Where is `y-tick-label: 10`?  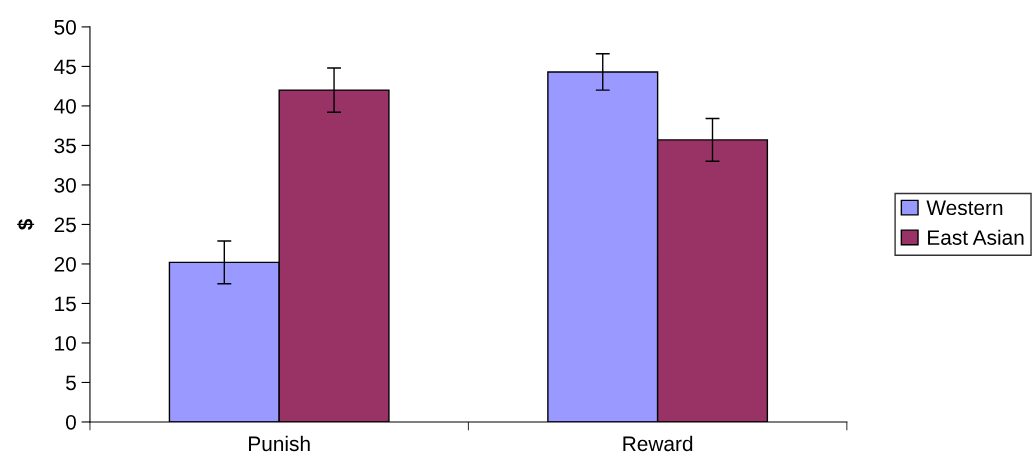 y-tick-label: 10 is located at coordinates (65, 343).